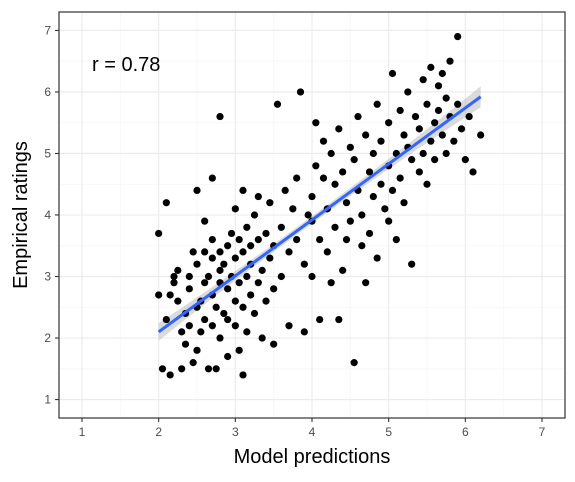  I want to click on y-tick-label: 5, so click(47, 153).